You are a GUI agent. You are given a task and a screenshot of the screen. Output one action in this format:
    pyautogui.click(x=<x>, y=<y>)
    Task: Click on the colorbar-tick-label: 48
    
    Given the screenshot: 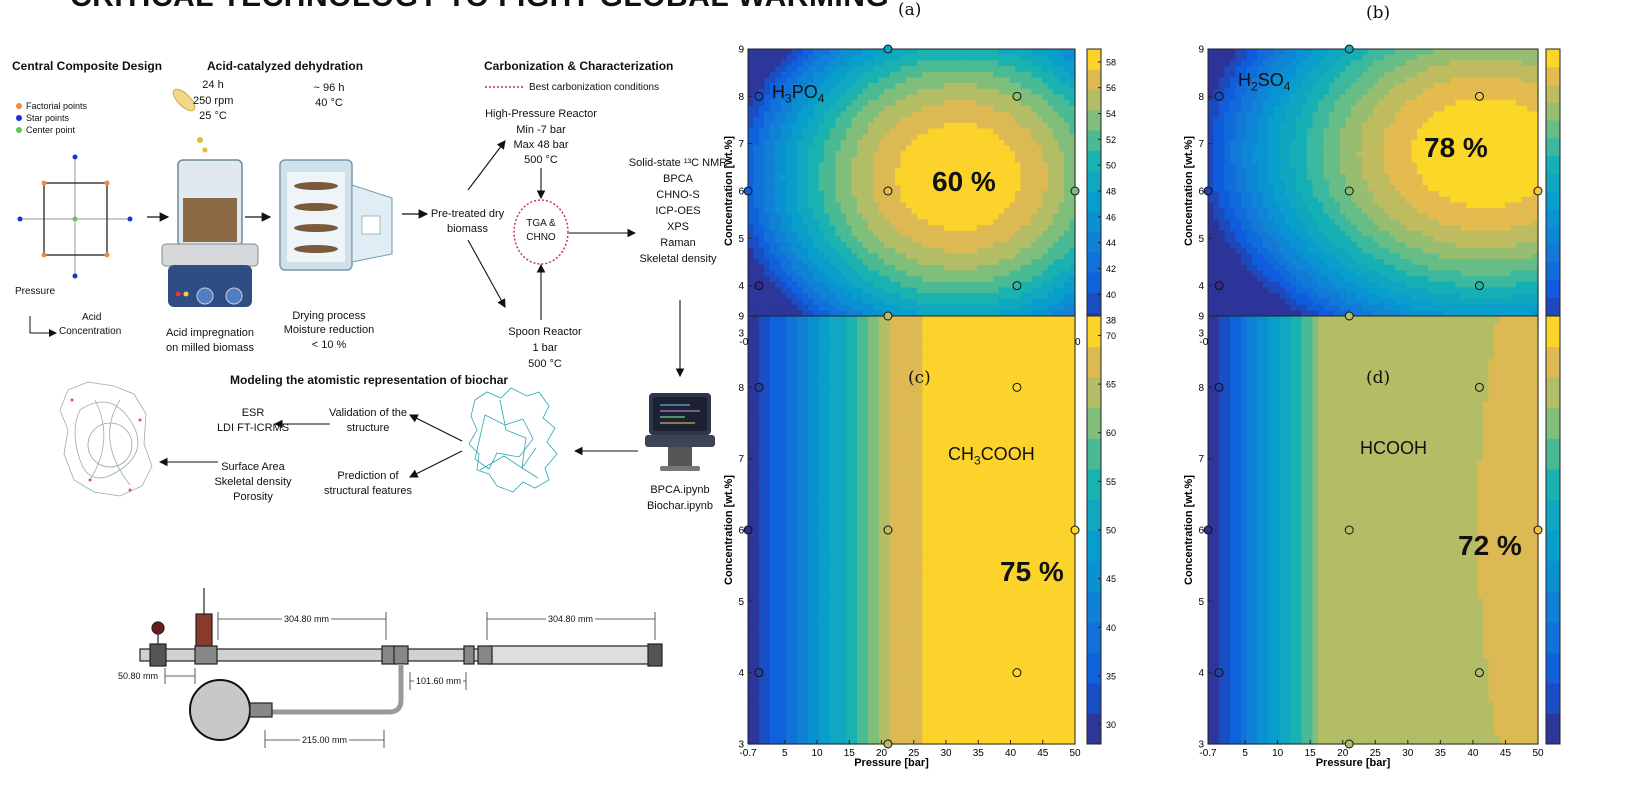 What is the action you would take?
    pyautogui.click(x=1111, y=192)
    